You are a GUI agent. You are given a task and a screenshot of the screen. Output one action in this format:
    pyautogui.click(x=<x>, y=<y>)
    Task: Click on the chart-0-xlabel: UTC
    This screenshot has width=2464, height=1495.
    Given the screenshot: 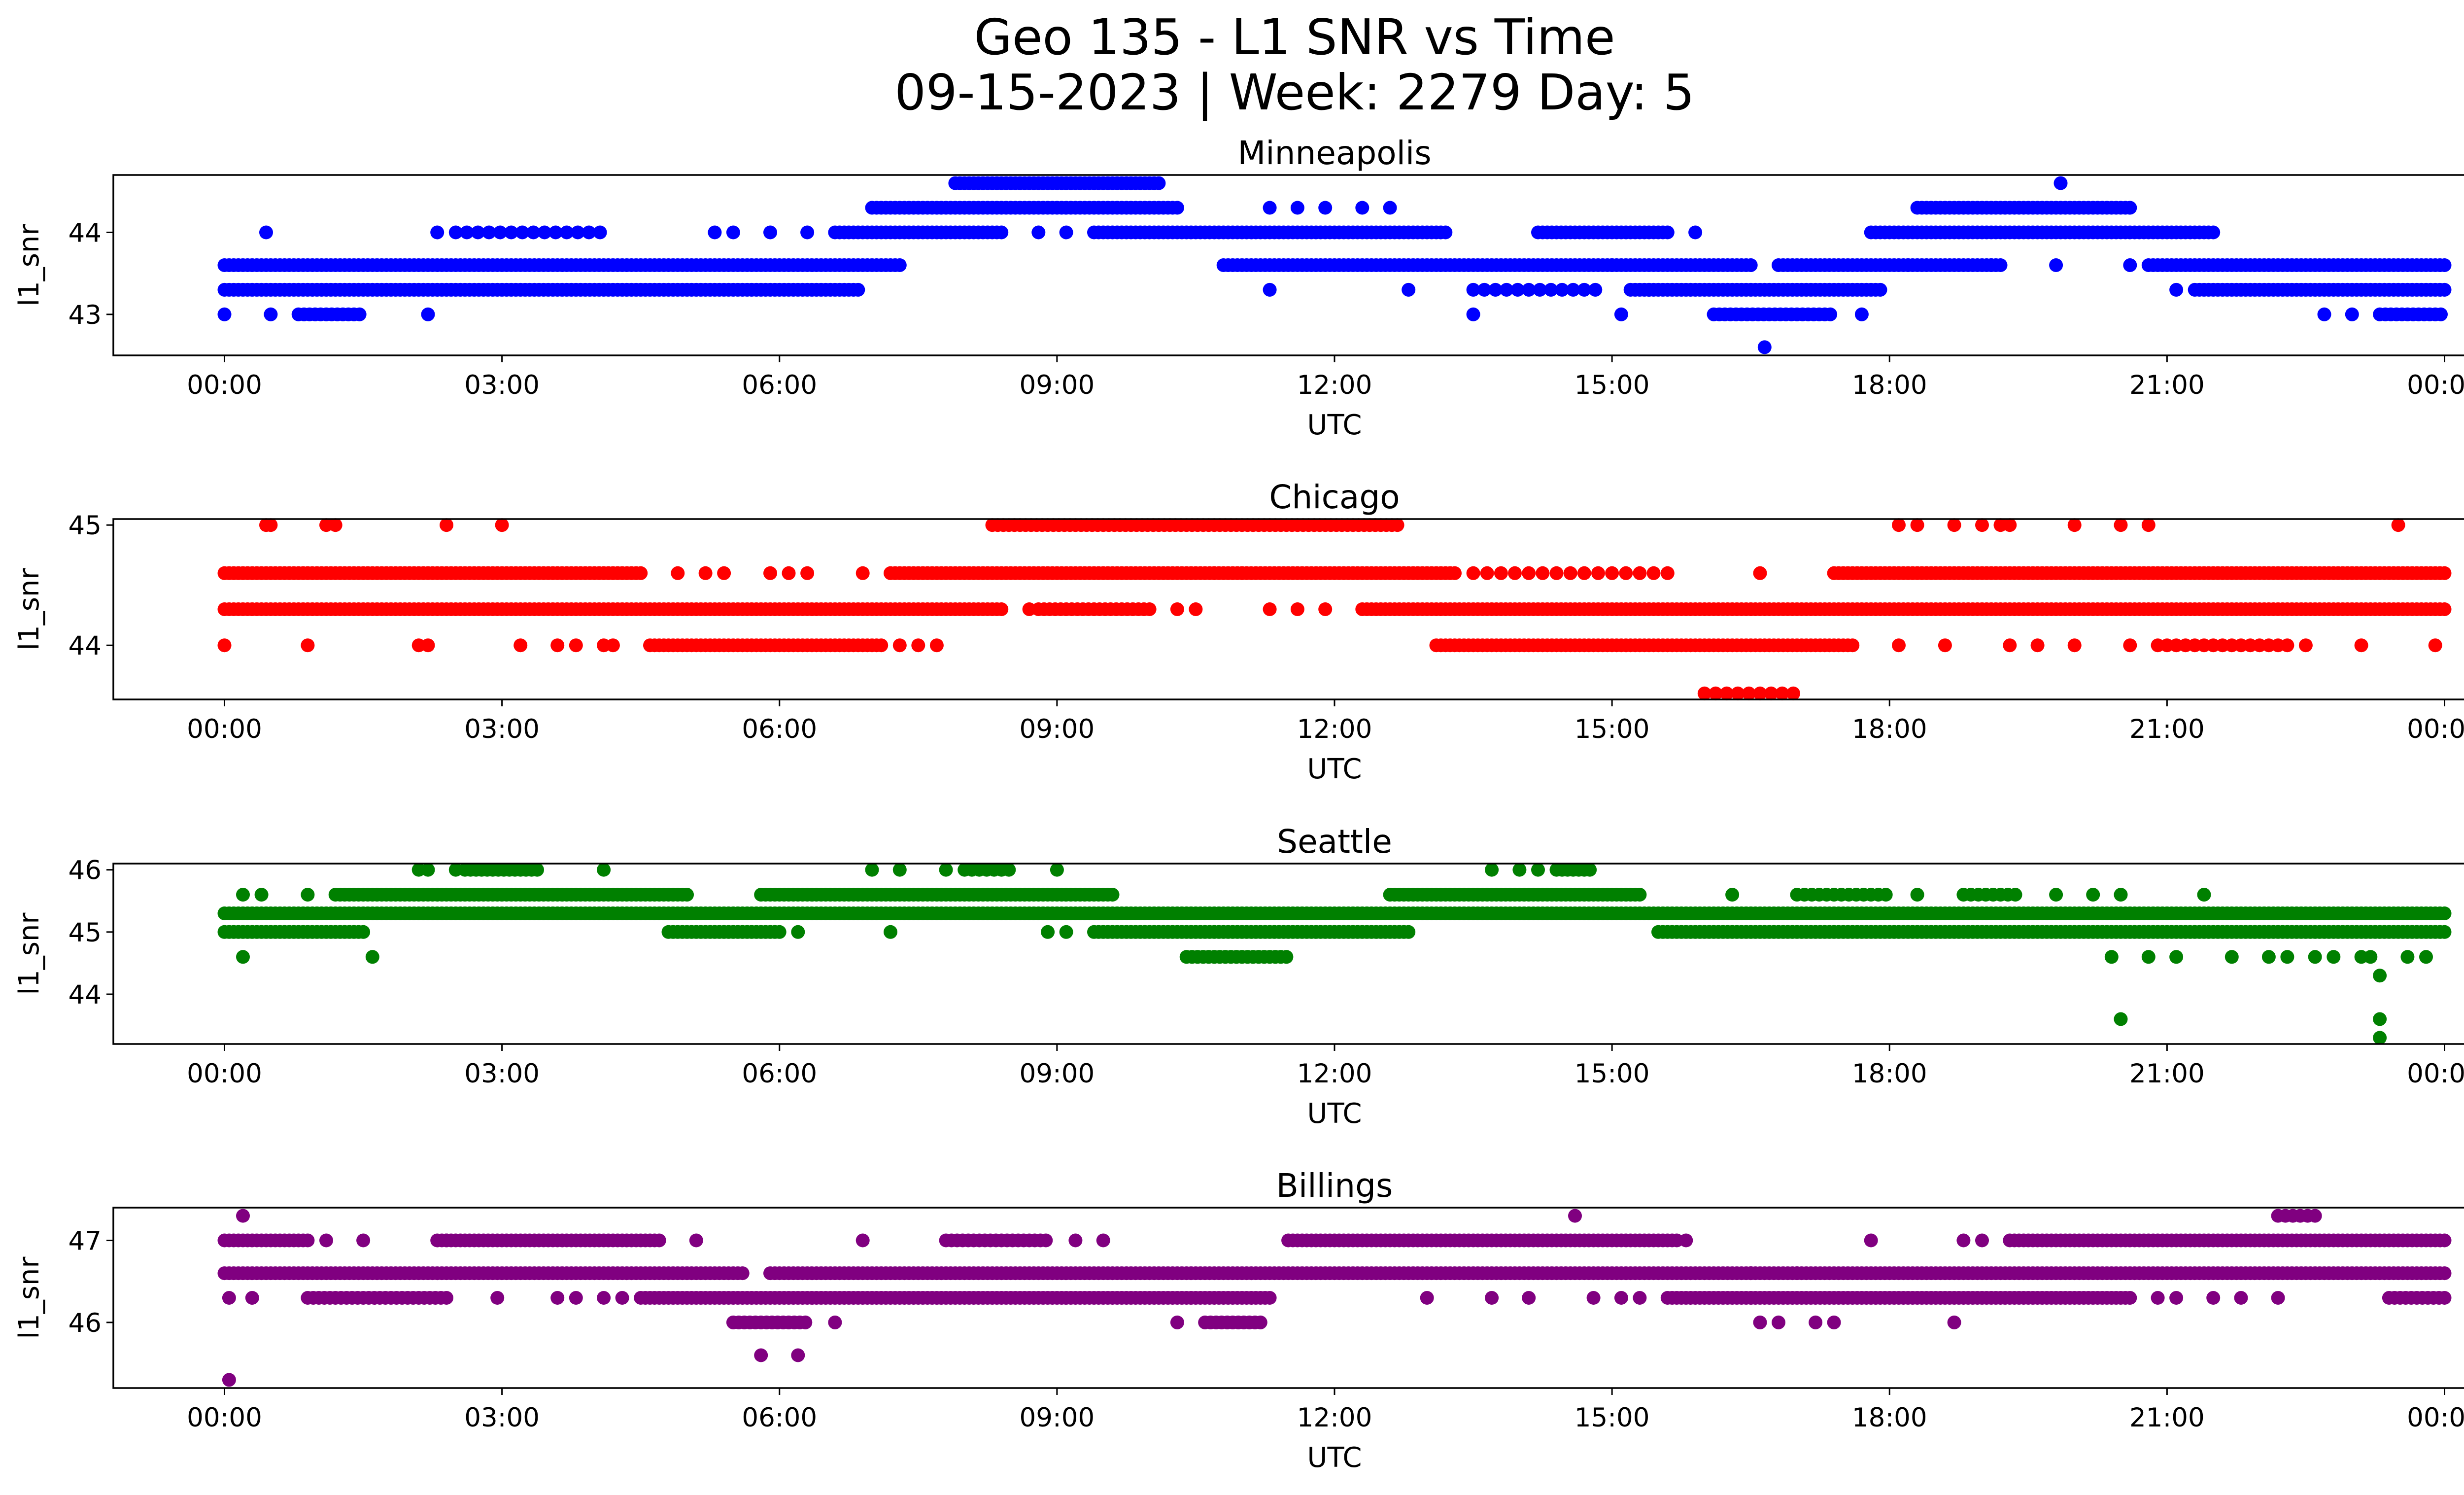 What is the action you would take?
    pyautogui.click(x=1334, y=425)
    